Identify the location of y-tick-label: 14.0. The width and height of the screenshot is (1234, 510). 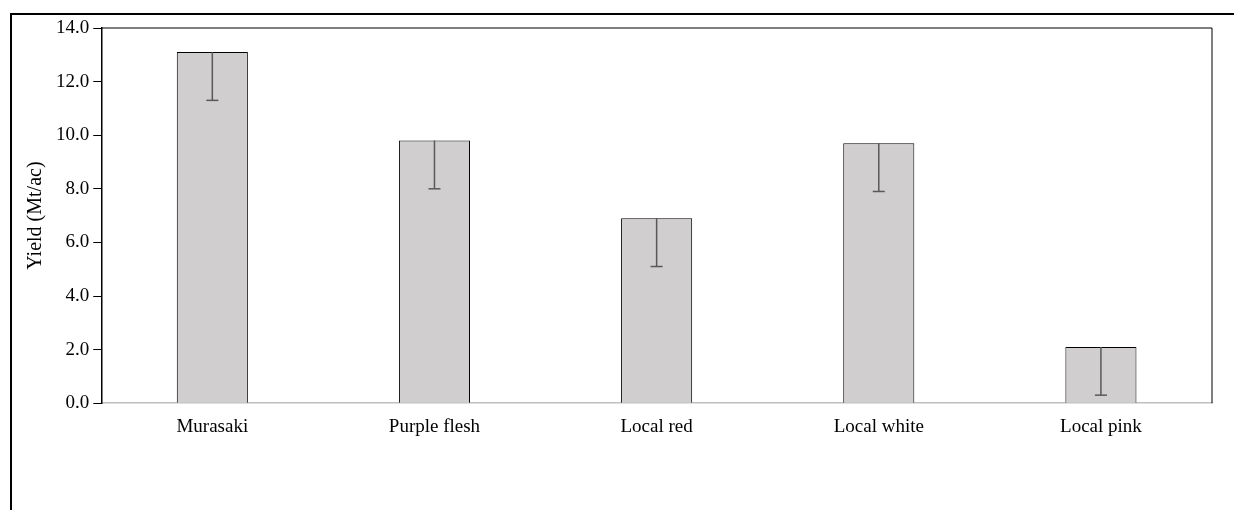
(73, 26).